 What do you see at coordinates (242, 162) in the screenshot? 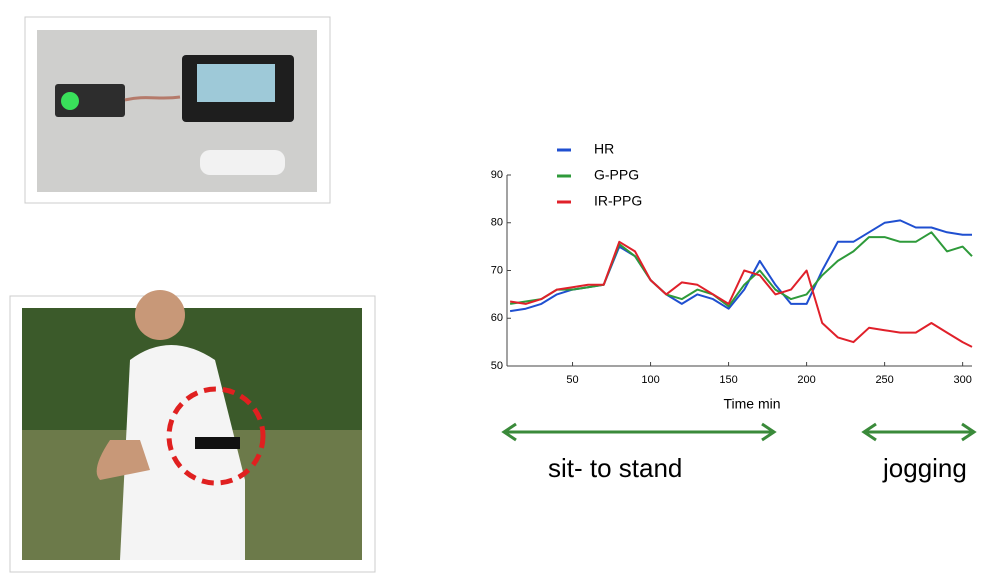
I see `battery` at bounding box center [242, 162].